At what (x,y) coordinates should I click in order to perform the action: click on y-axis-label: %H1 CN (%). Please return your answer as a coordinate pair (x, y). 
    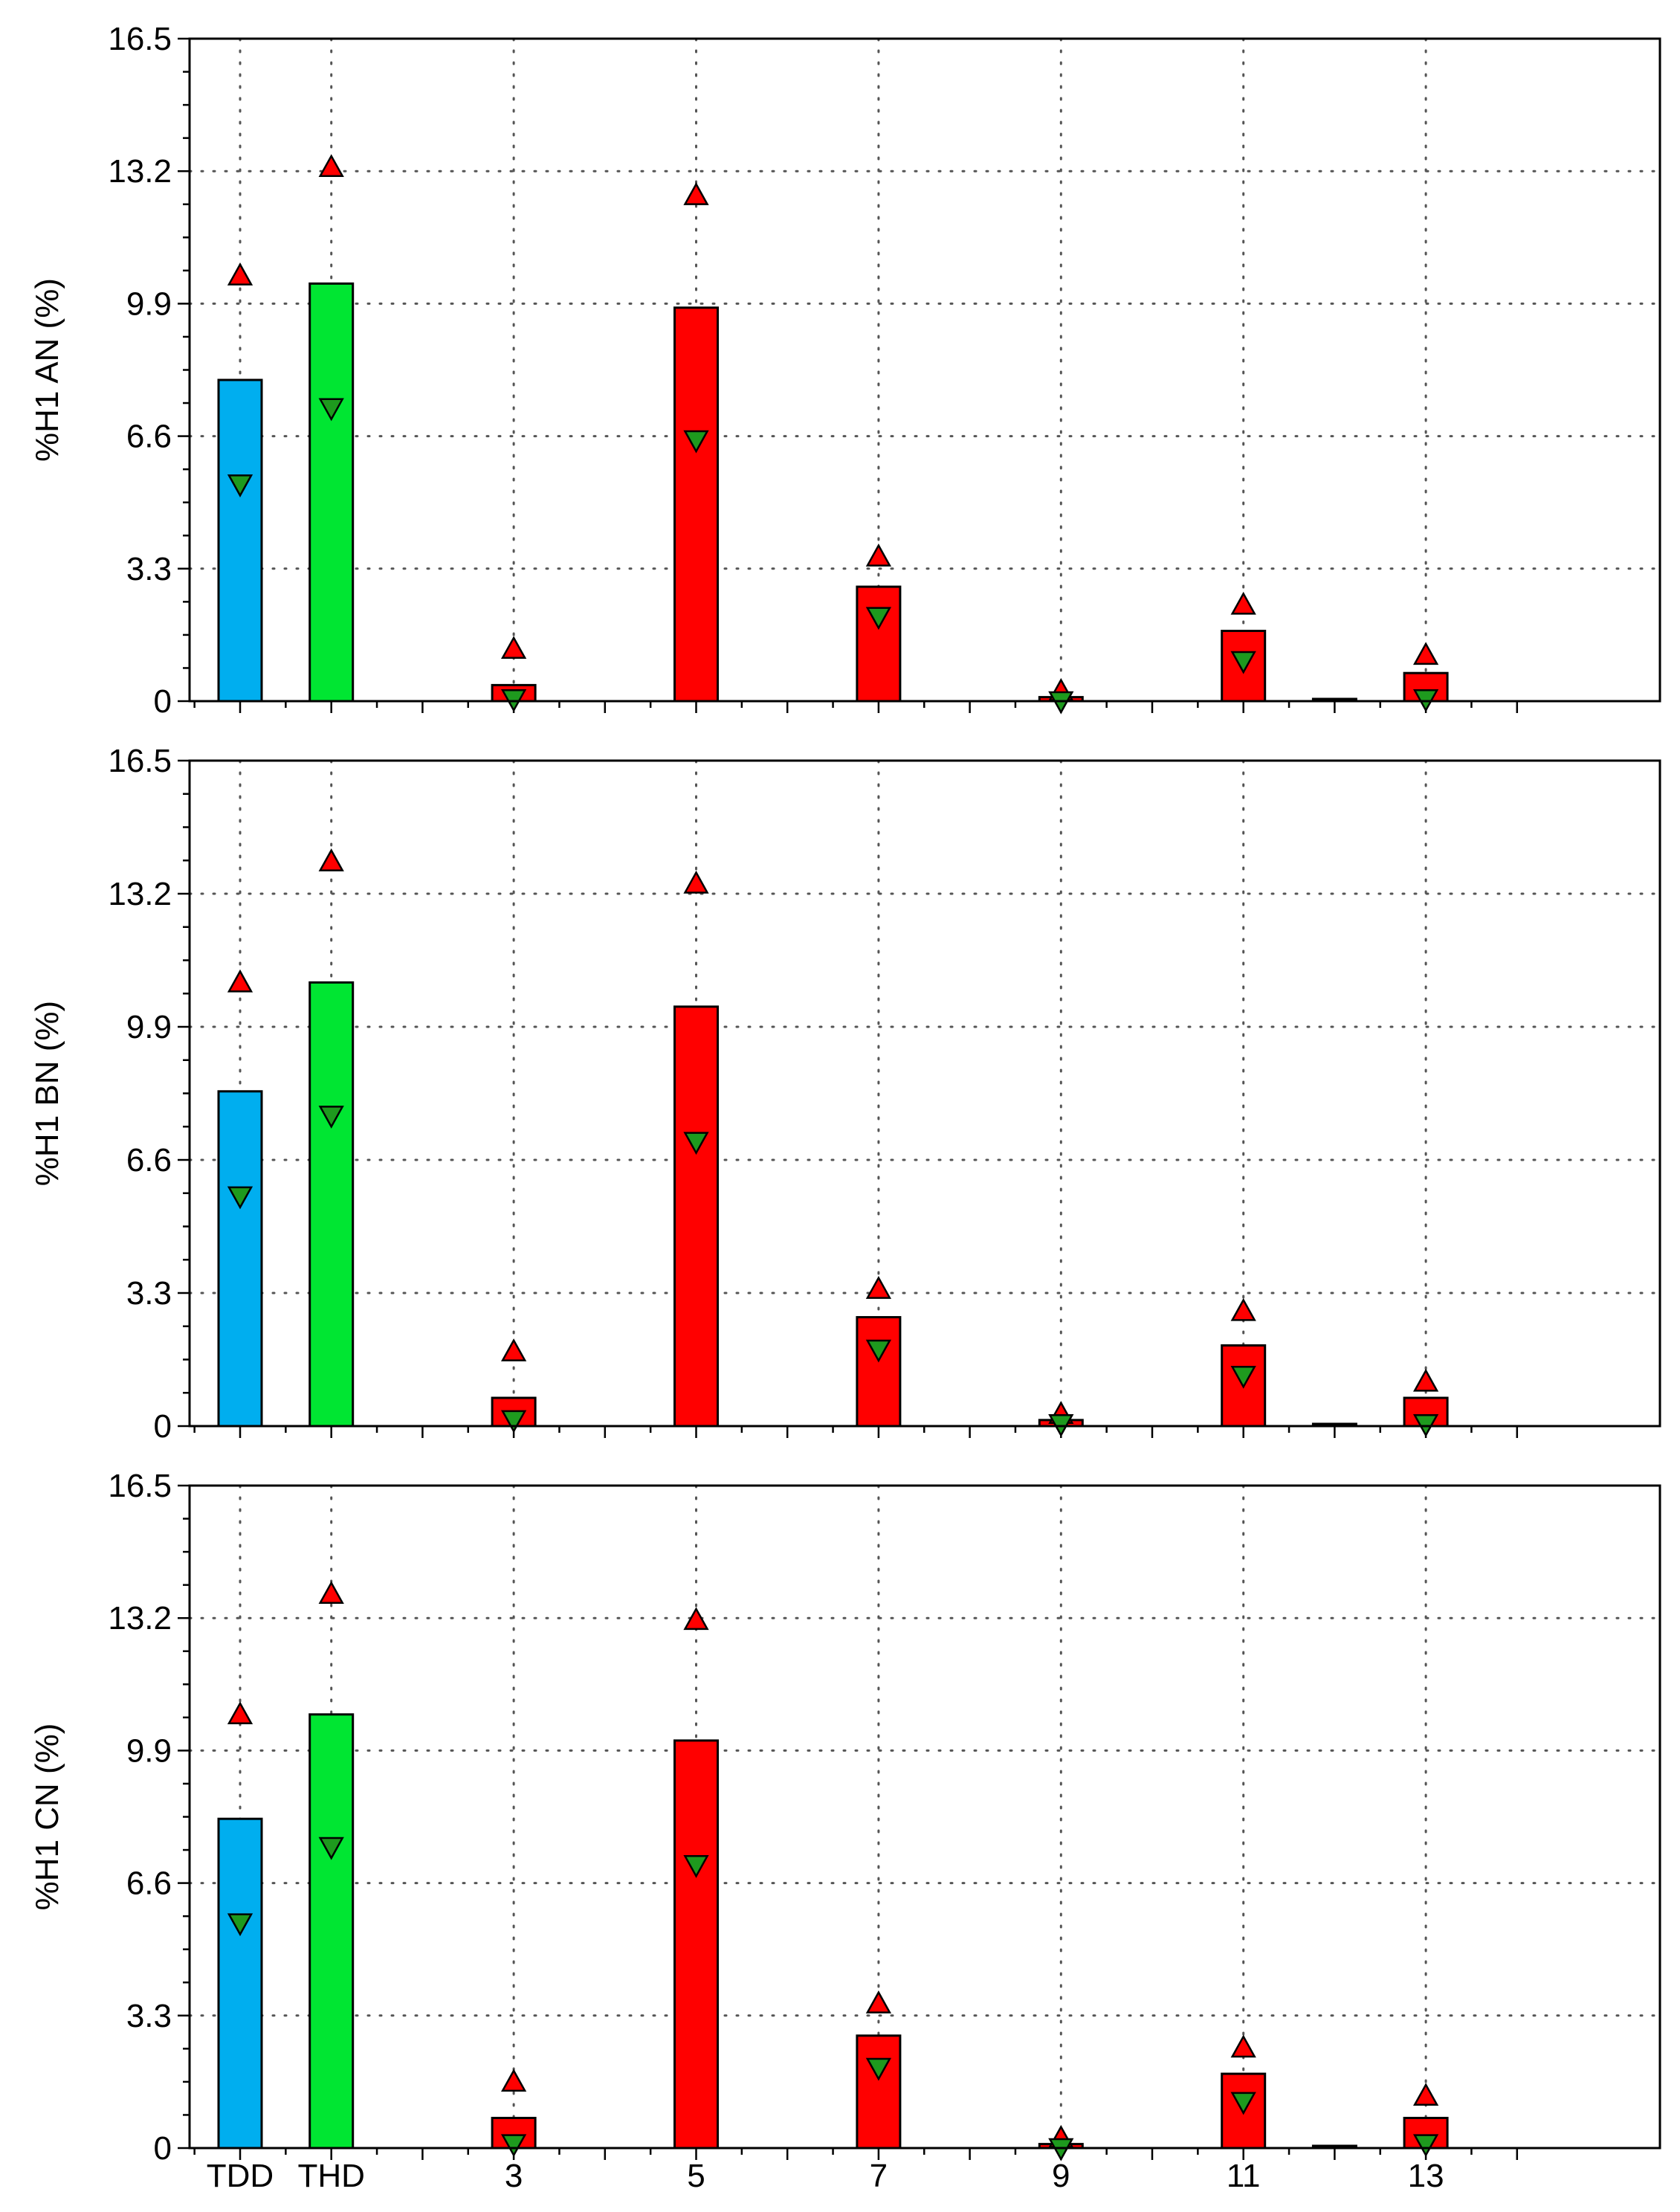
    Looking at the image, I should click on (47, 1817).